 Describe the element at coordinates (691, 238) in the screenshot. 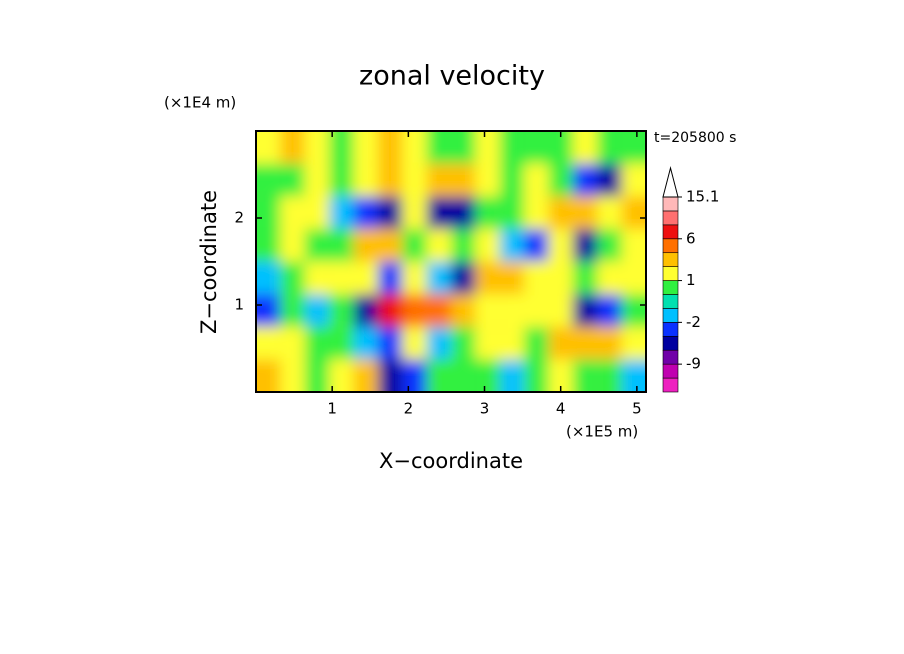

I see `colorbar-label: 6` at that location.